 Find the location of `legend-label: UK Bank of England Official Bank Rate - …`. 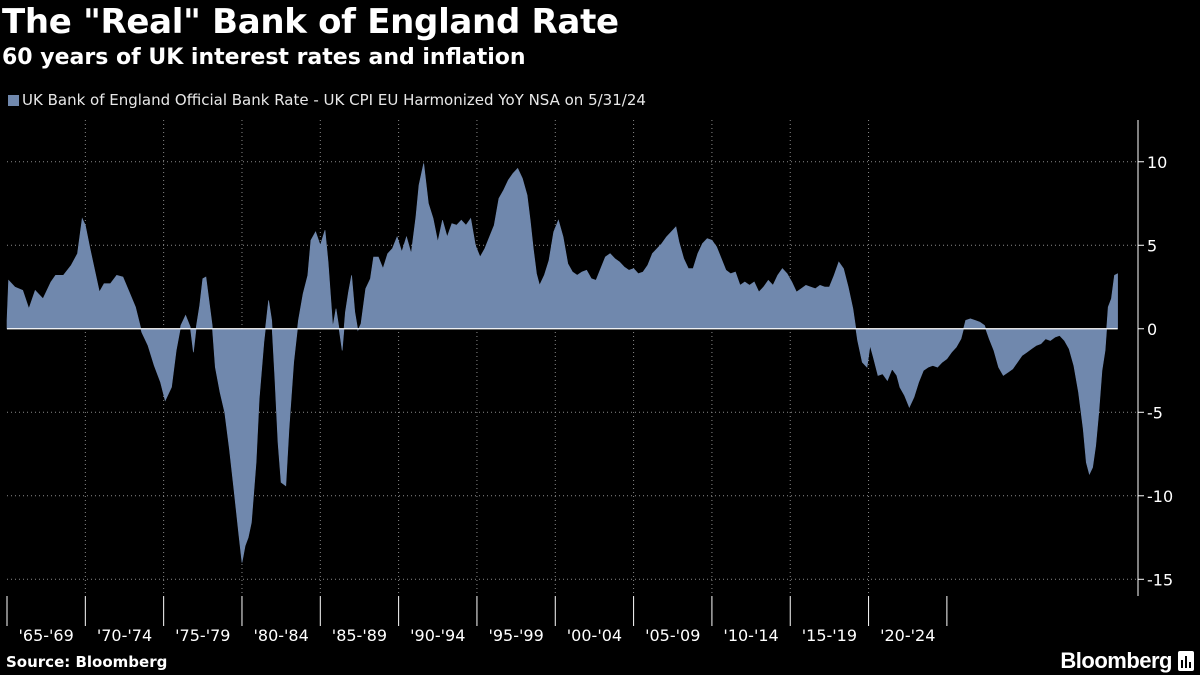

legend-label: UK Bank of England Official Bank Rate - … is located at coordinates (334, 100).